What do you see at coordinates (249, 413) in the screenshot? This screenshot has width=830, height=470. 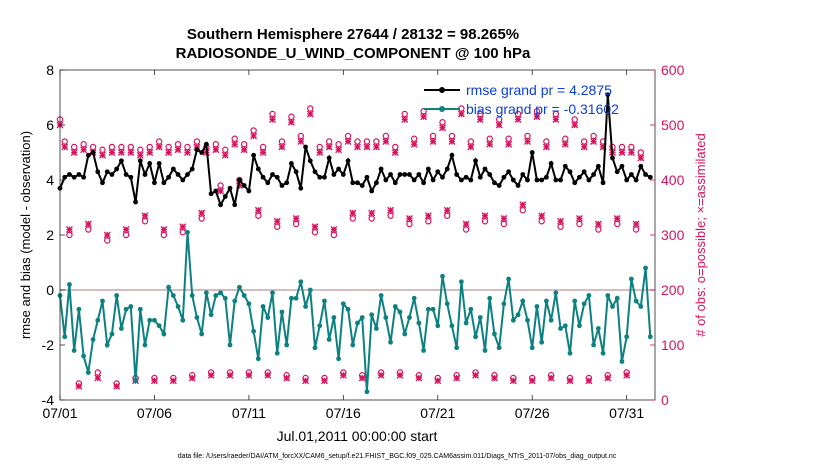 I see `x-tick-label: 07/11` at bounding box center [249, 413].